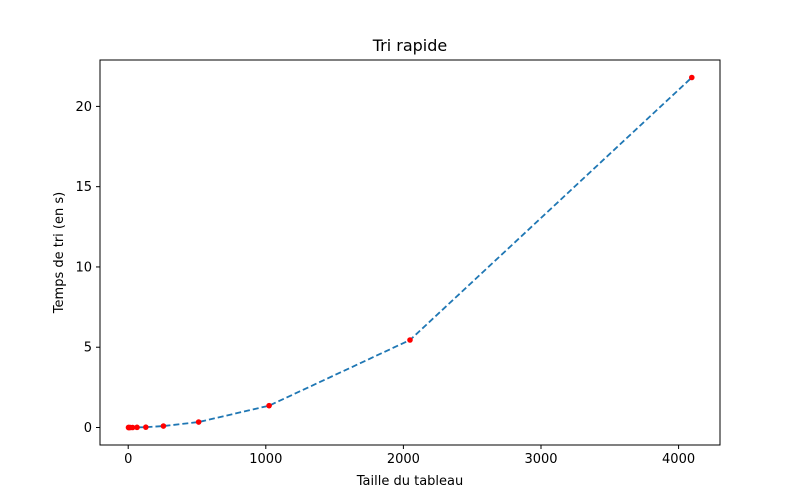  Describe the element at coordinates (83, 107) in the screenshot. I see `y-tick-label: 20` at that location.